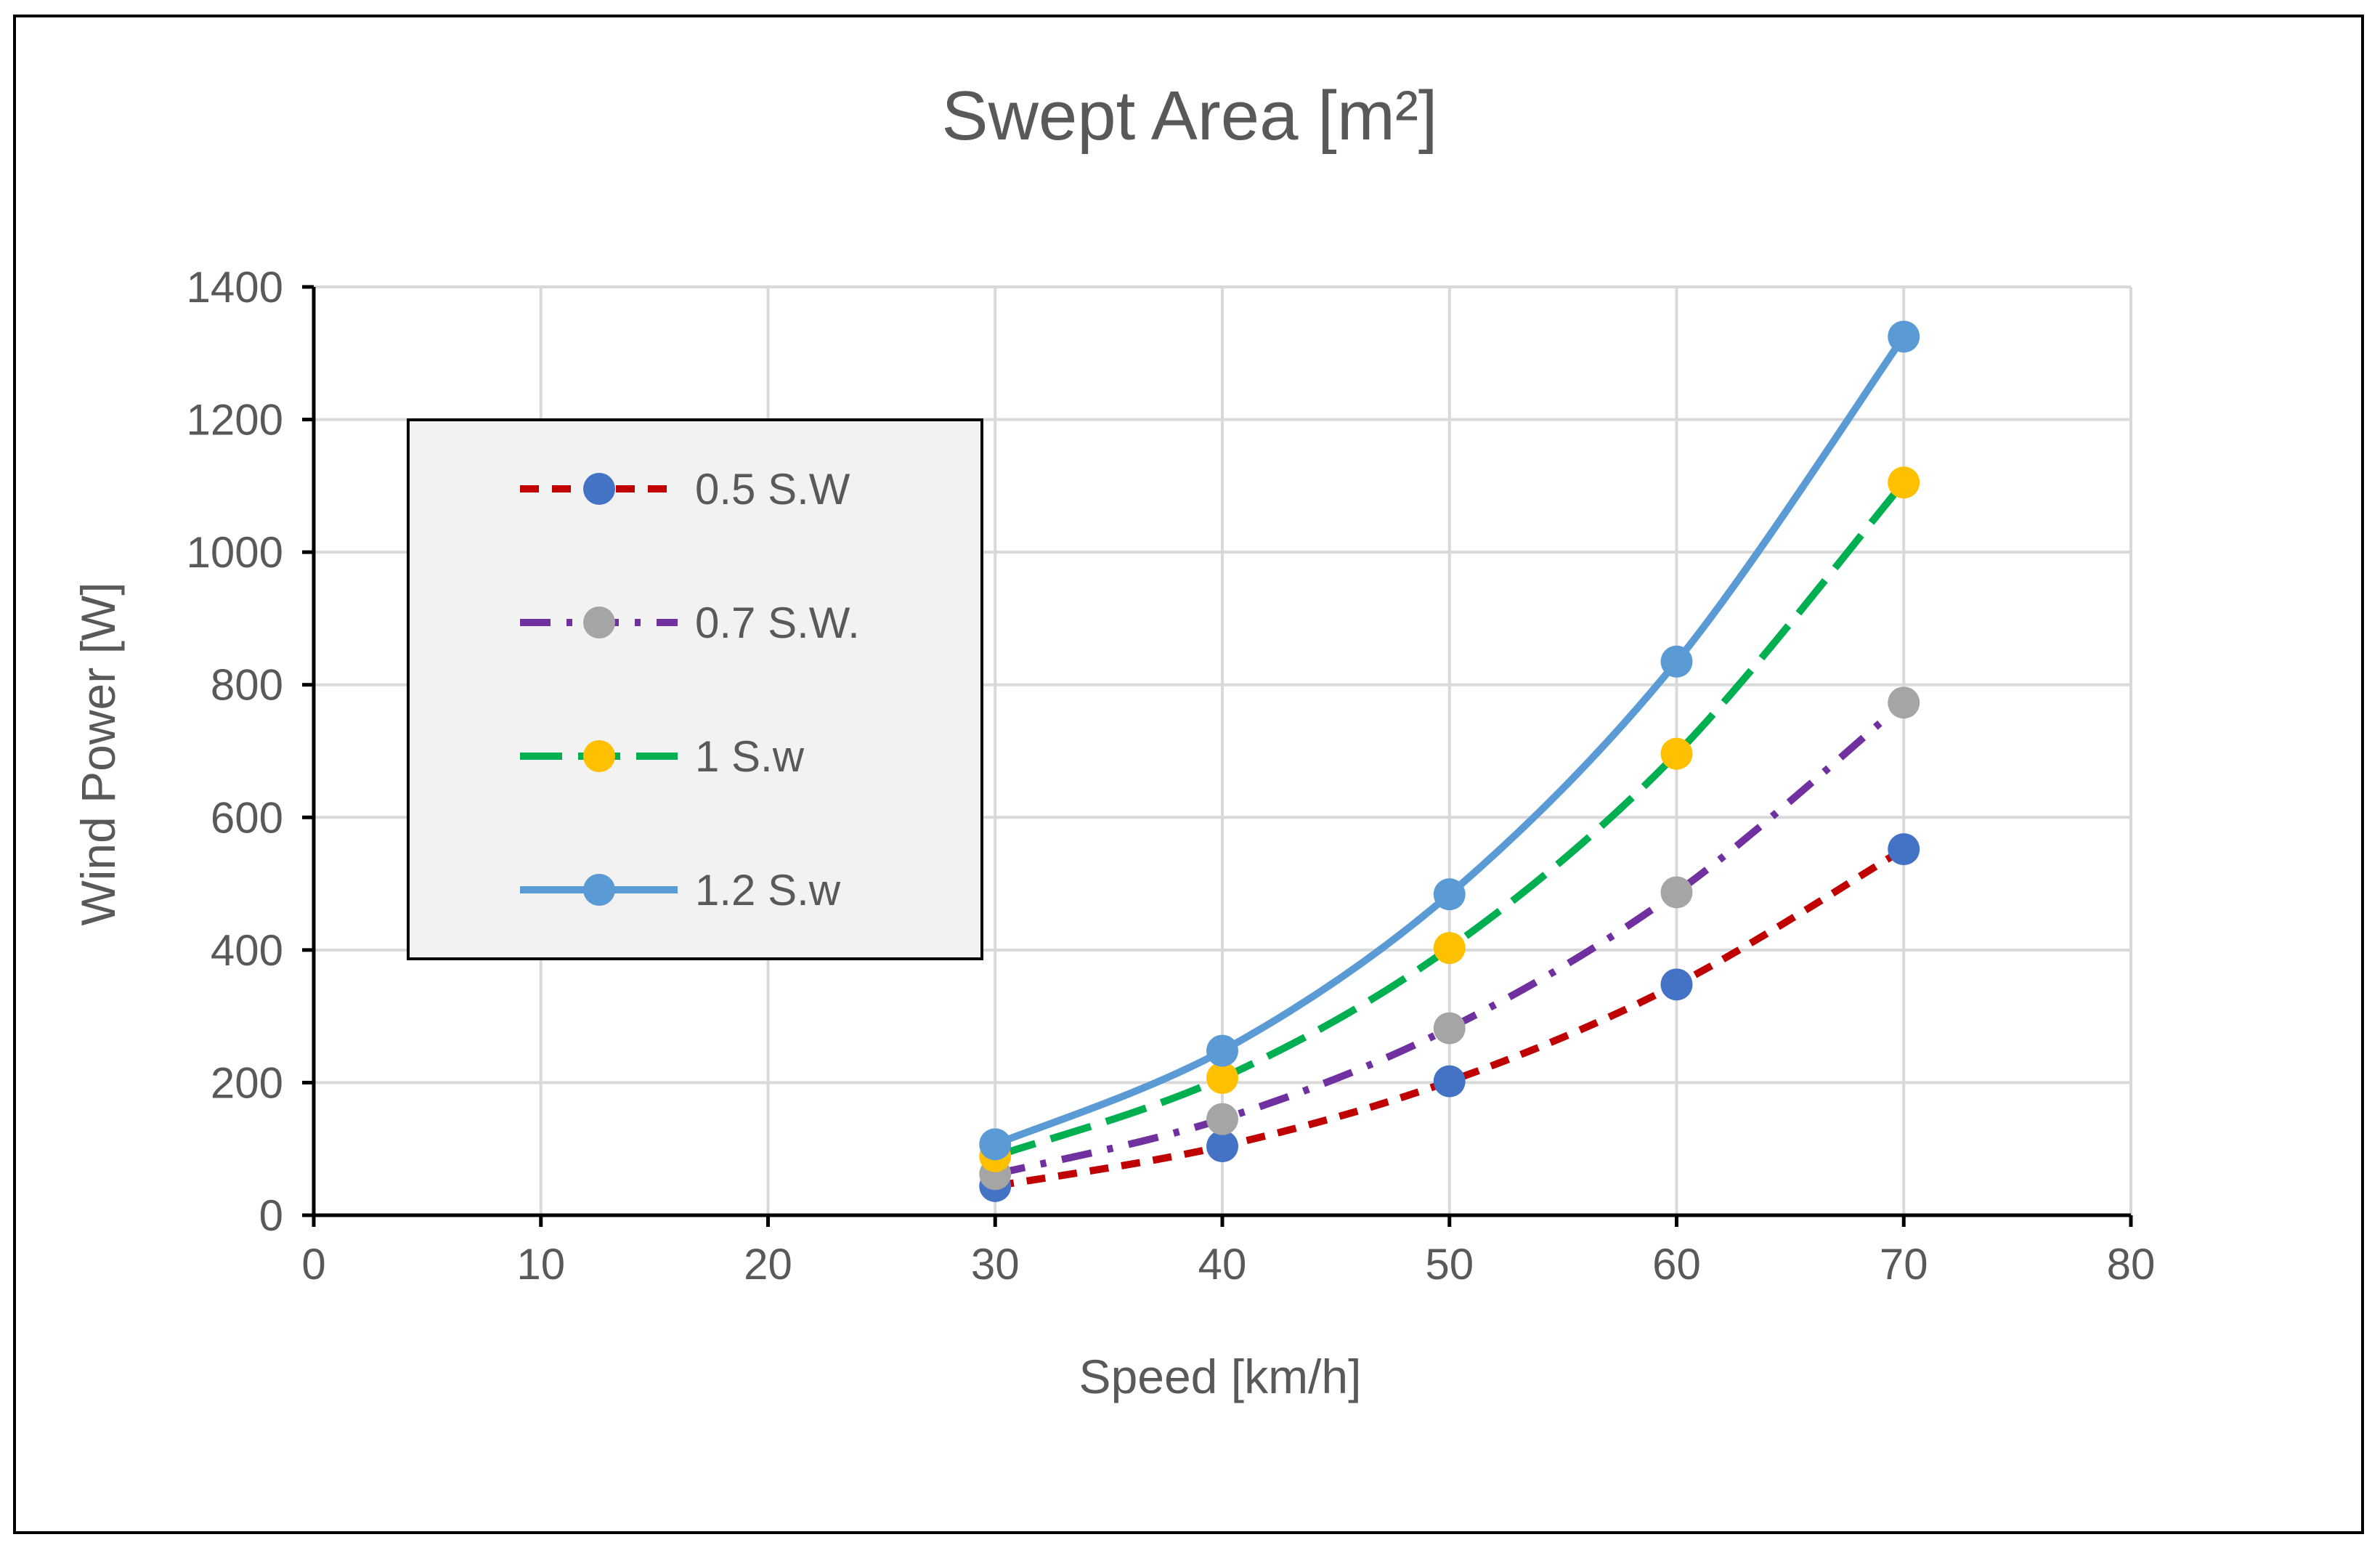  What do you see at coordinates (772, 489) in the screenshot?
I see `legend-label: 0.5 S.W` at bounding box center [772, 489].